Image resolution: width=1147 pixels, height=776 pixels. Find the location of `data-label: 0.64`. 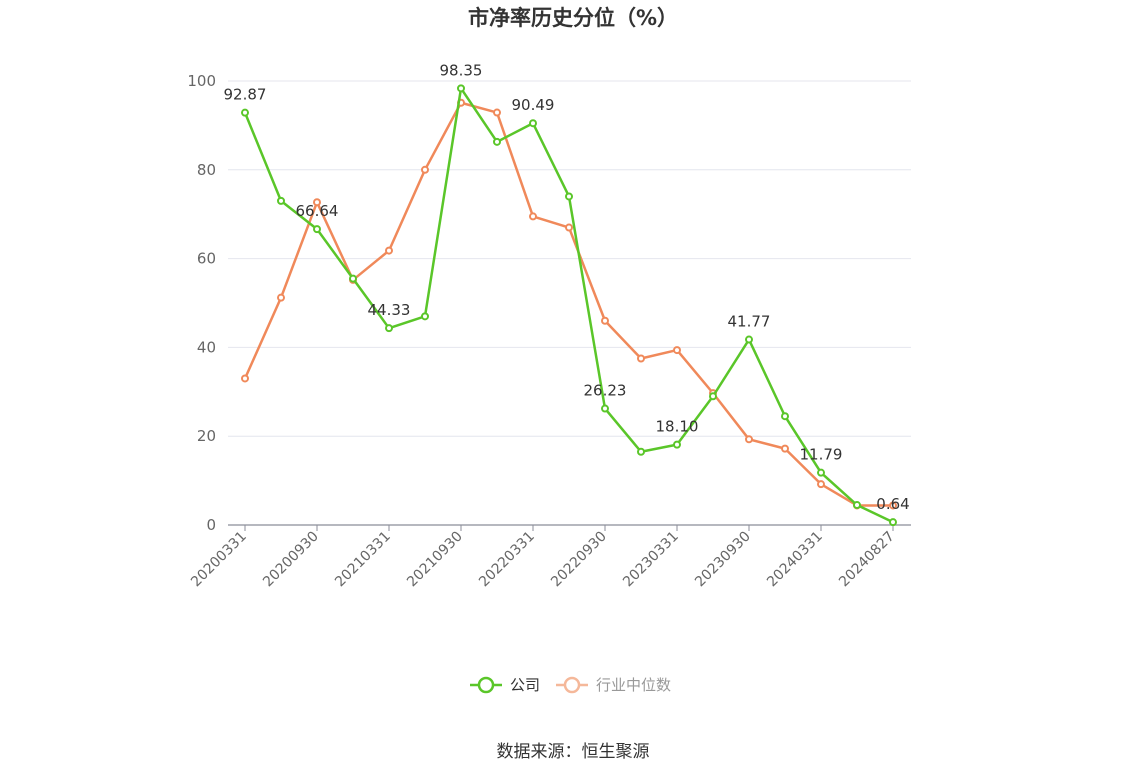

data-label: 0.64 is located at coordinates (892, 504).